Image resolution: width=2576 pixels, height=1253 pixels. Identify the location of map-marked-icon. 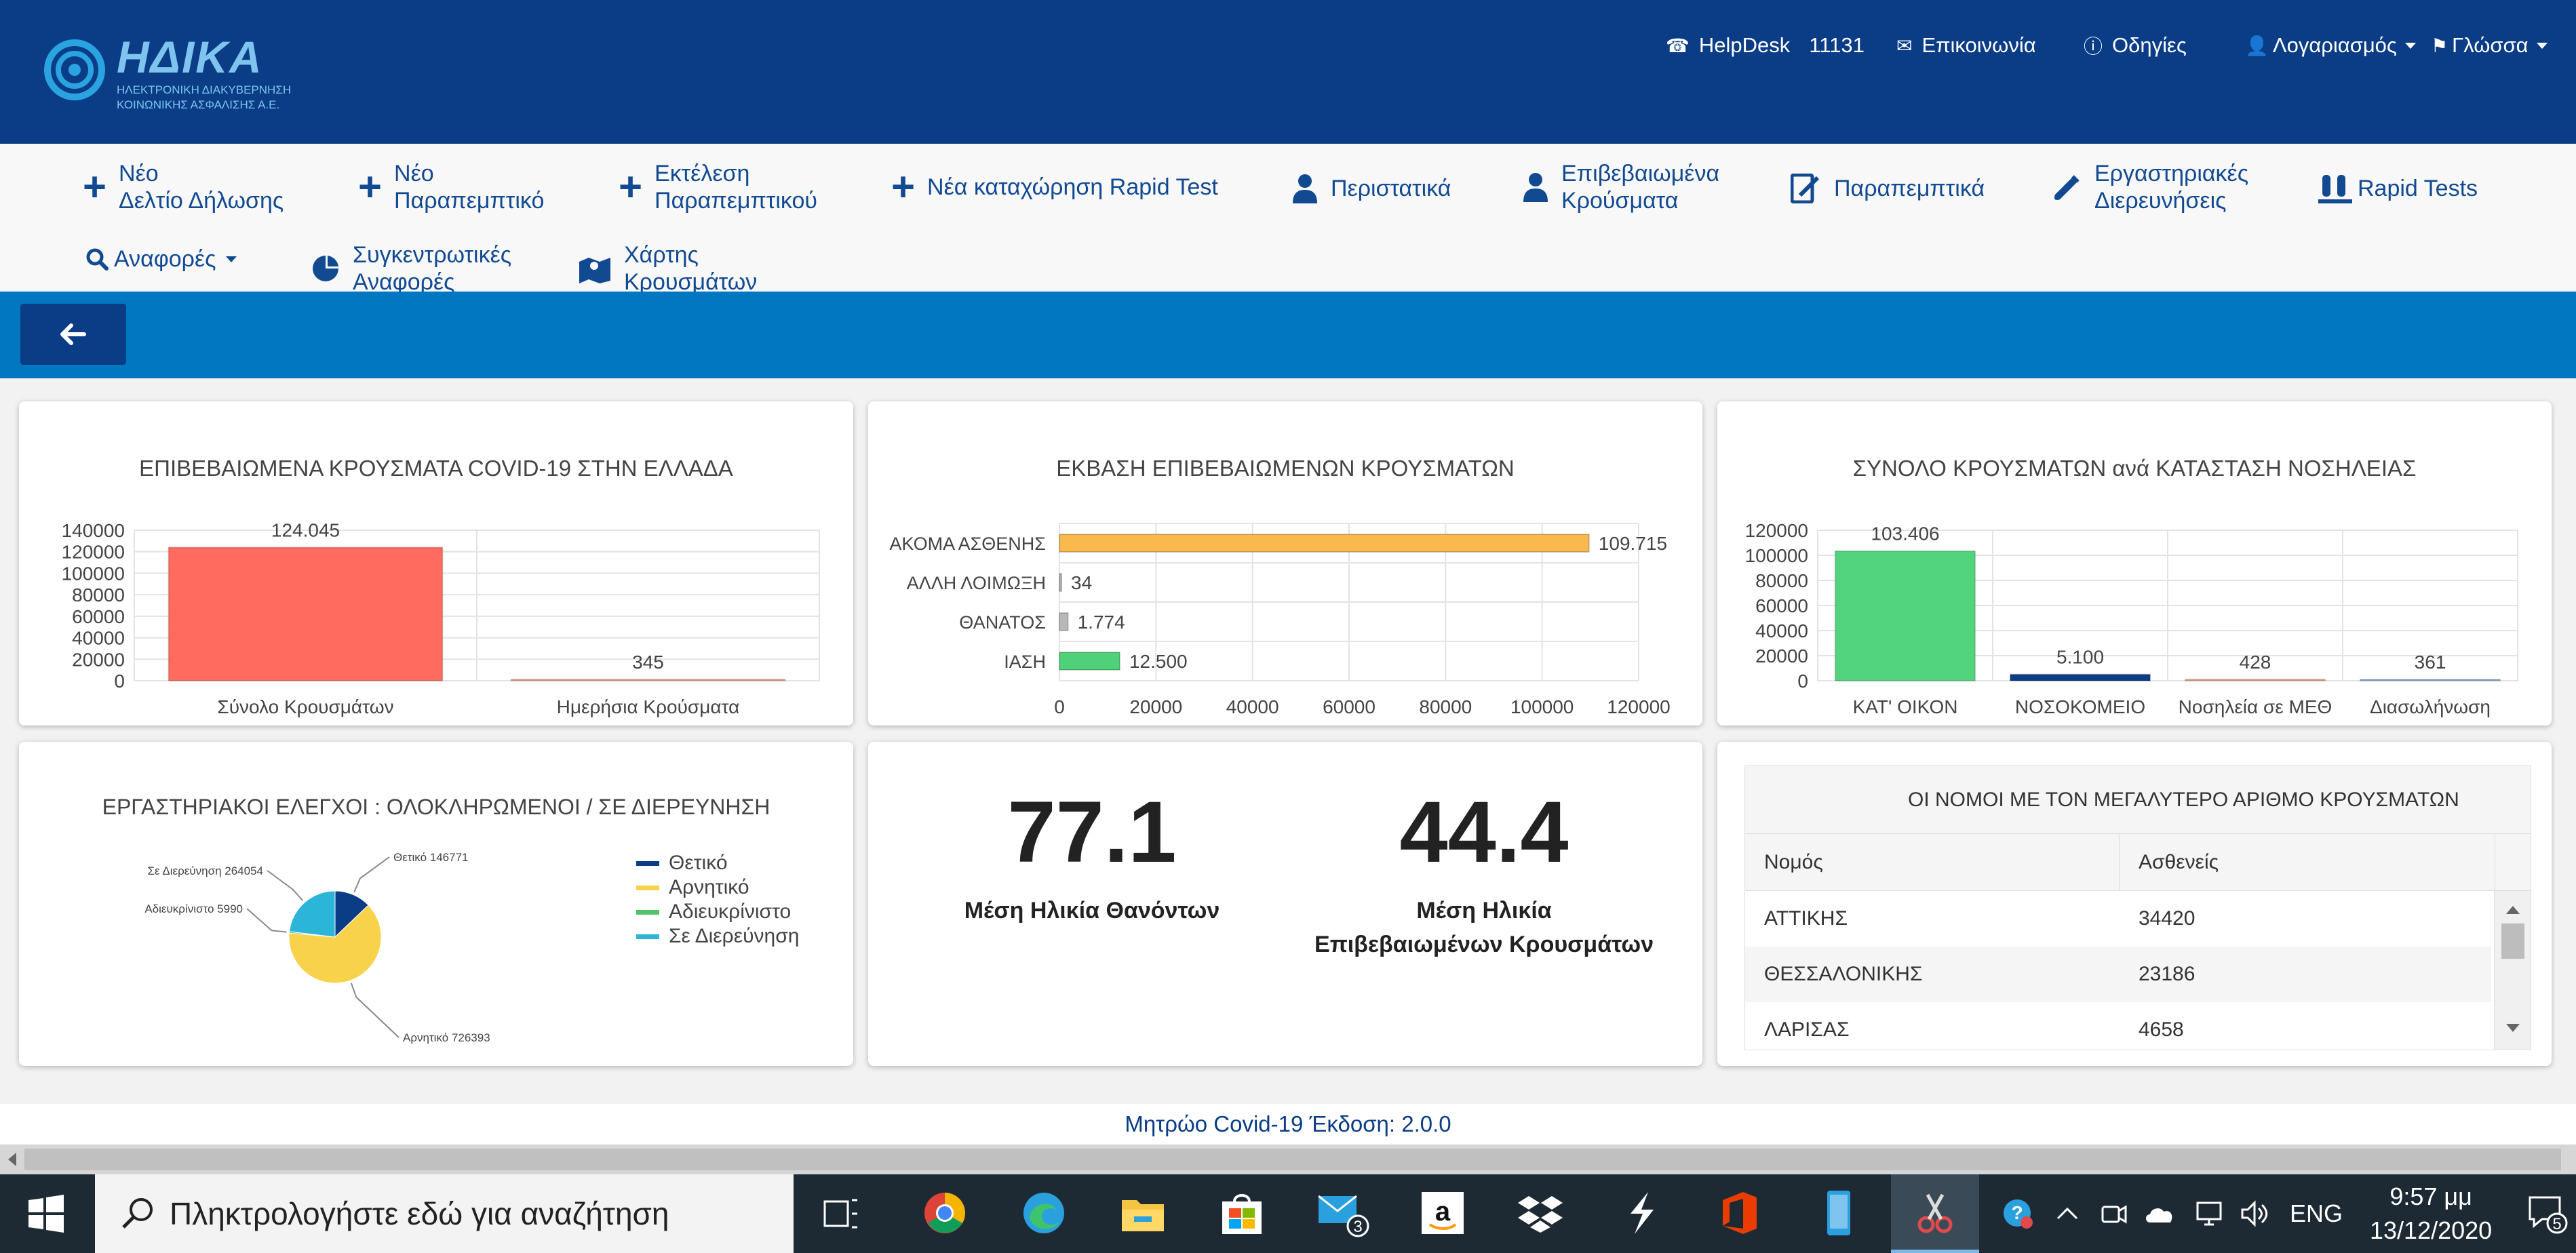
(595, 268).